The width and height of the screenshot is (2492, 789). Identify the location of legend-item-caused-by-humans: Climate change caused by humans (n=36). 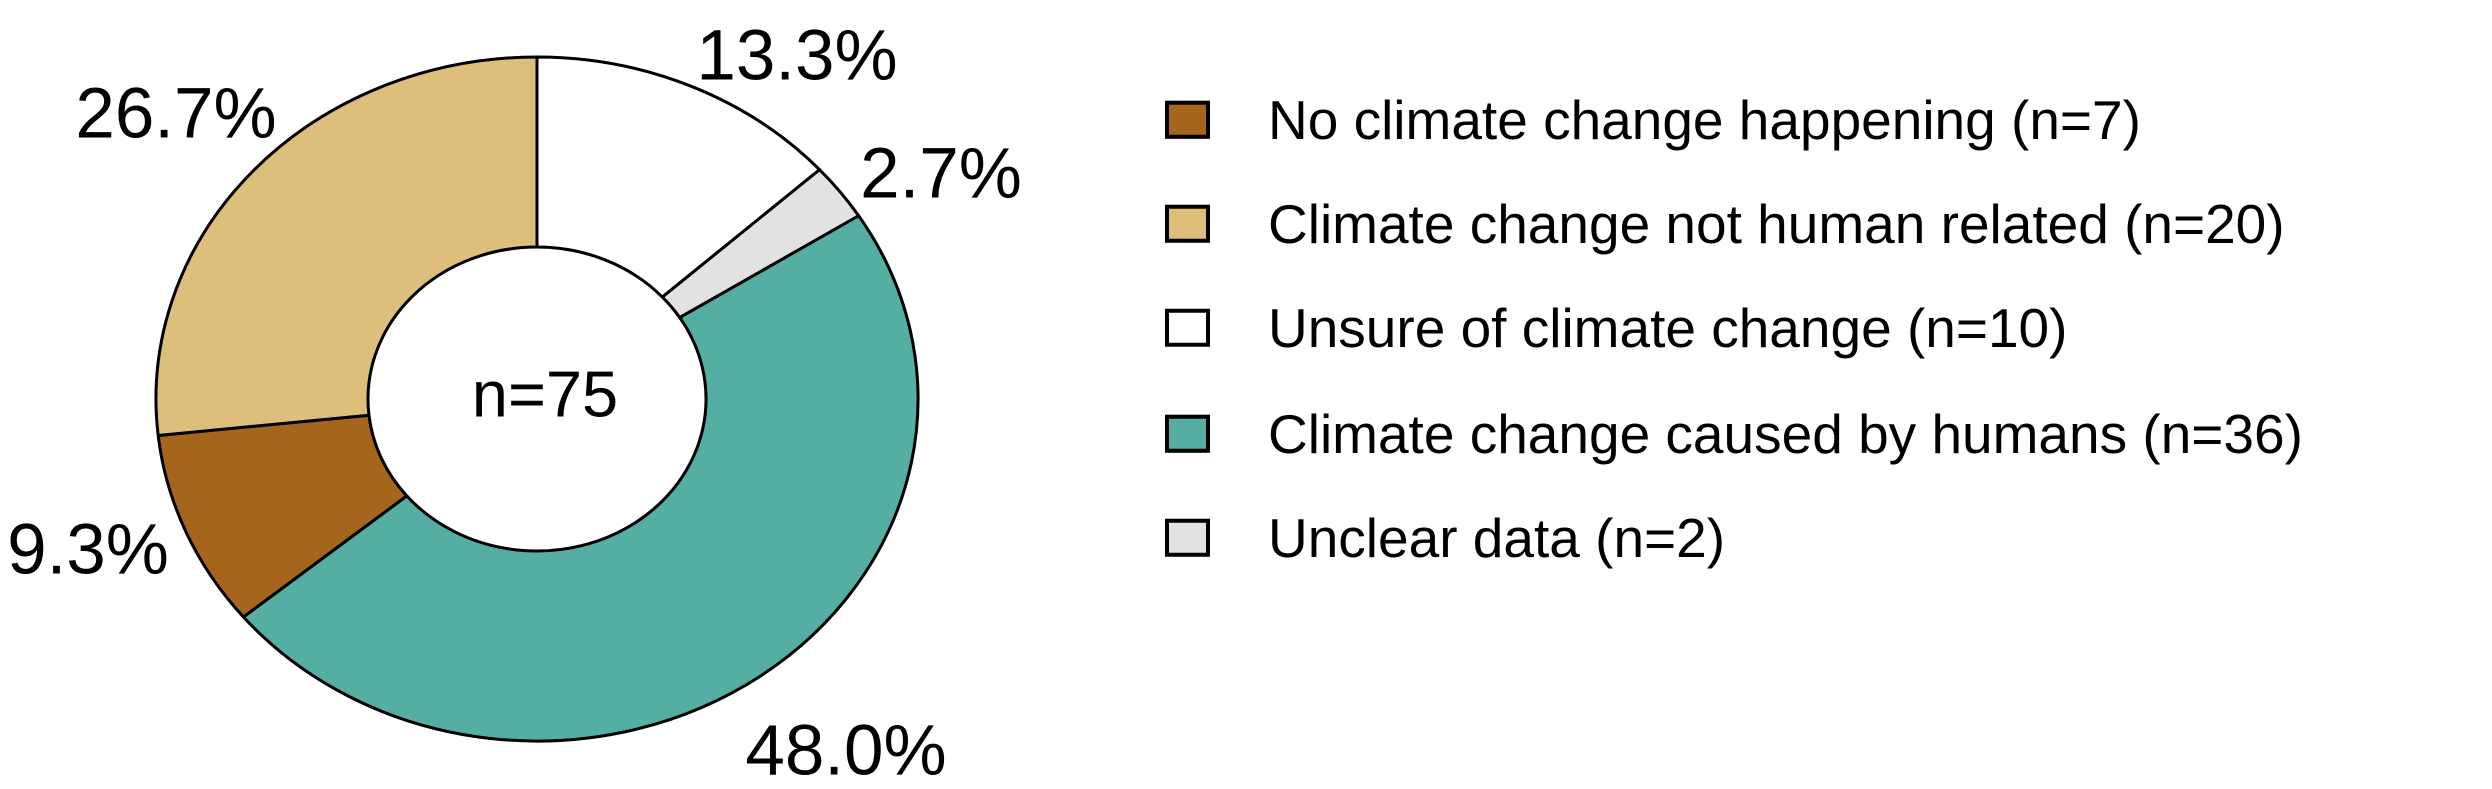
(1734, 434).